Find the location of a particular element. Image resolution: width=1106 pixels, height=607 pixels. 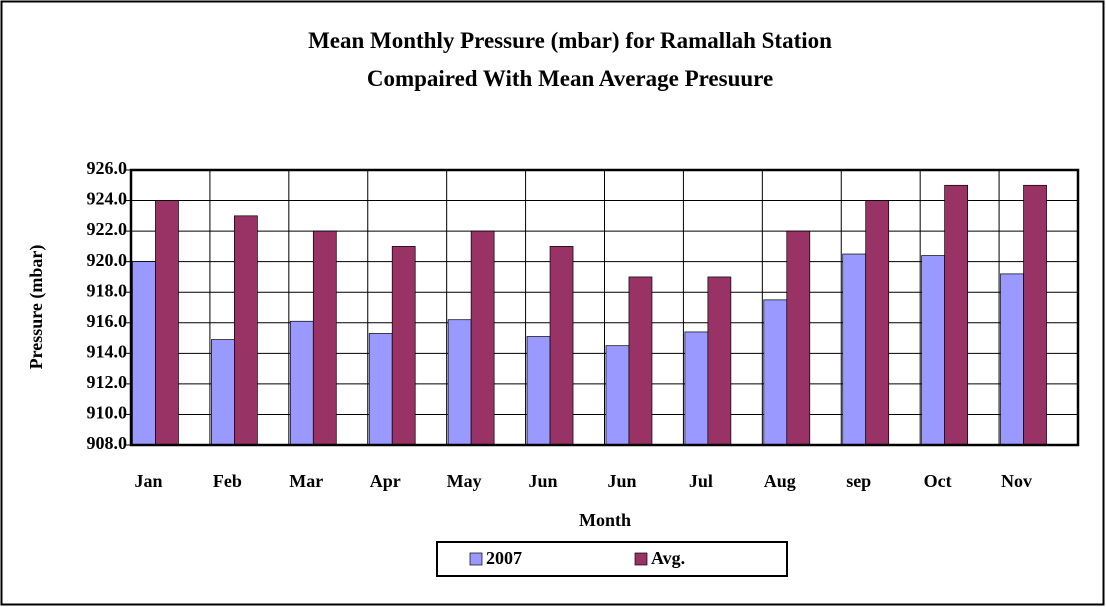

legend-label: 2007 is located at coordinates (504, 558).